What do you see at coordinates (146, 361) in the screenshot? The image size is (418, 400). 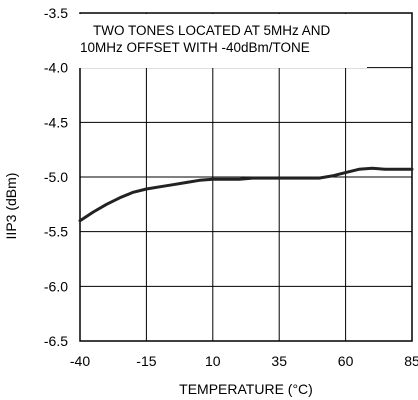 I see `x-tick-label: -15` at bounding box center [146, 361].